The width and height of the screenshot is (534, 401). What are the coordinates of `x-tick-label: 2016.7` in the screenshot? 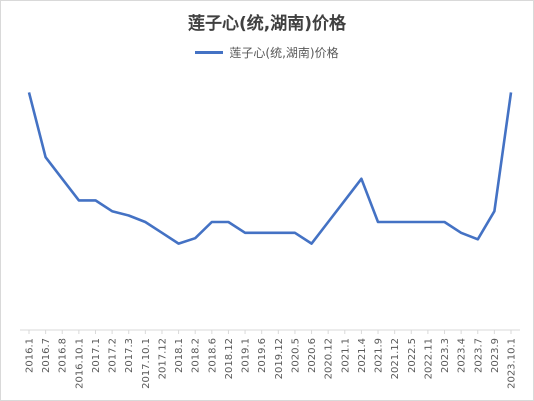 It's located at (46, 355).